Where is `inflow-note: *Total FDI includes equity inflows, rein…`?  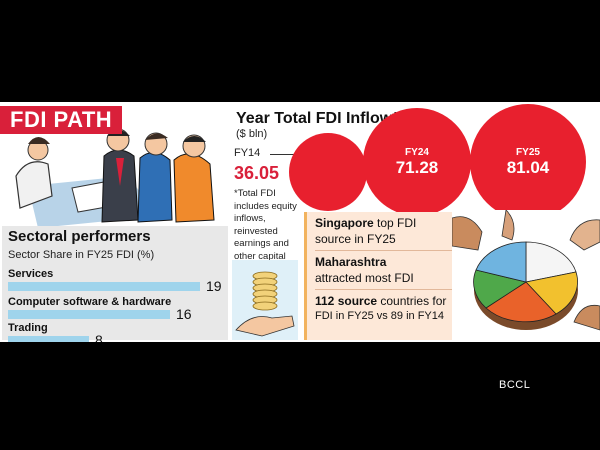 inflow-note: *Total FDI includes equity inflows, rein… is located at coordinates (265, 225).